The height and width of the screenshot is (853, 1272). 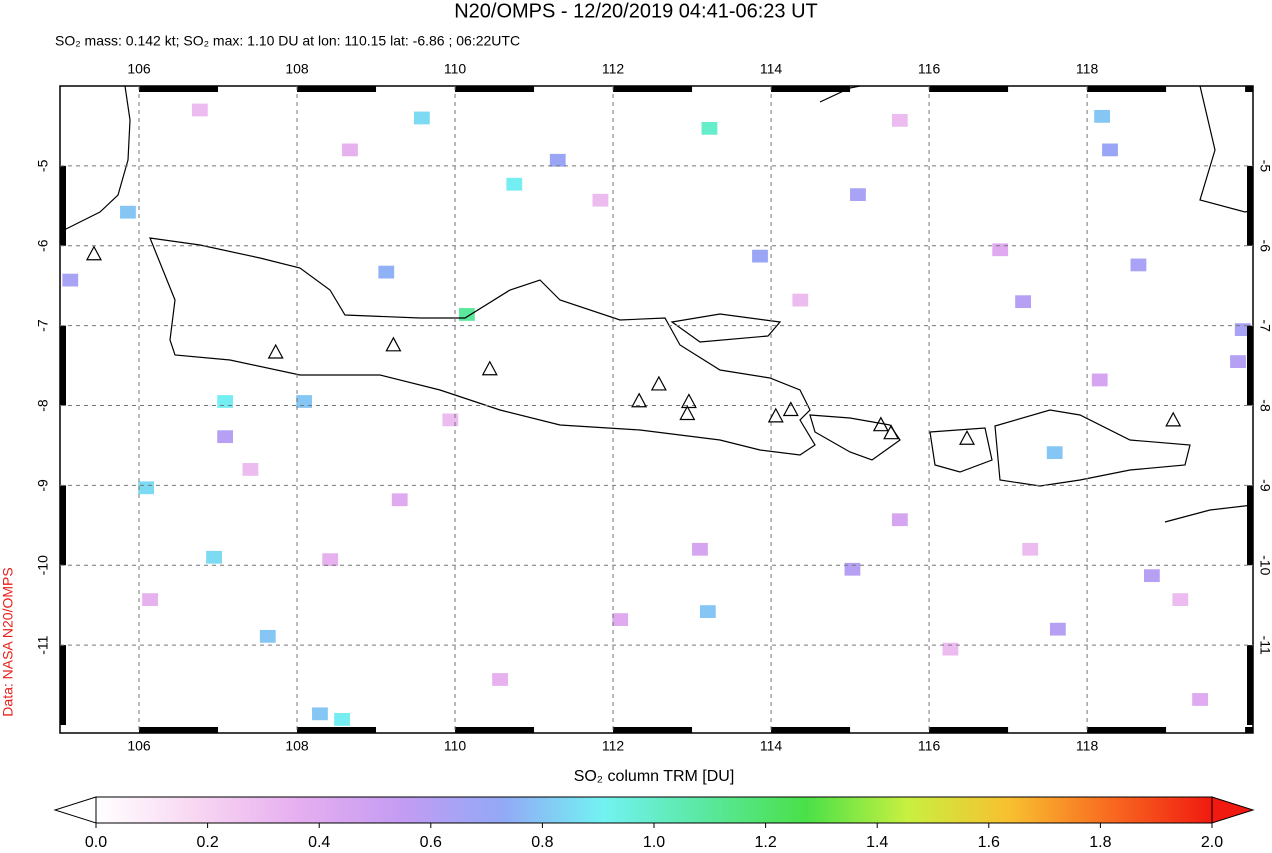 What do you see at coordinates (929, 746) in the screenshot?
I see `x-tick-label-bottom: 116` at bounding box center [929, 746].